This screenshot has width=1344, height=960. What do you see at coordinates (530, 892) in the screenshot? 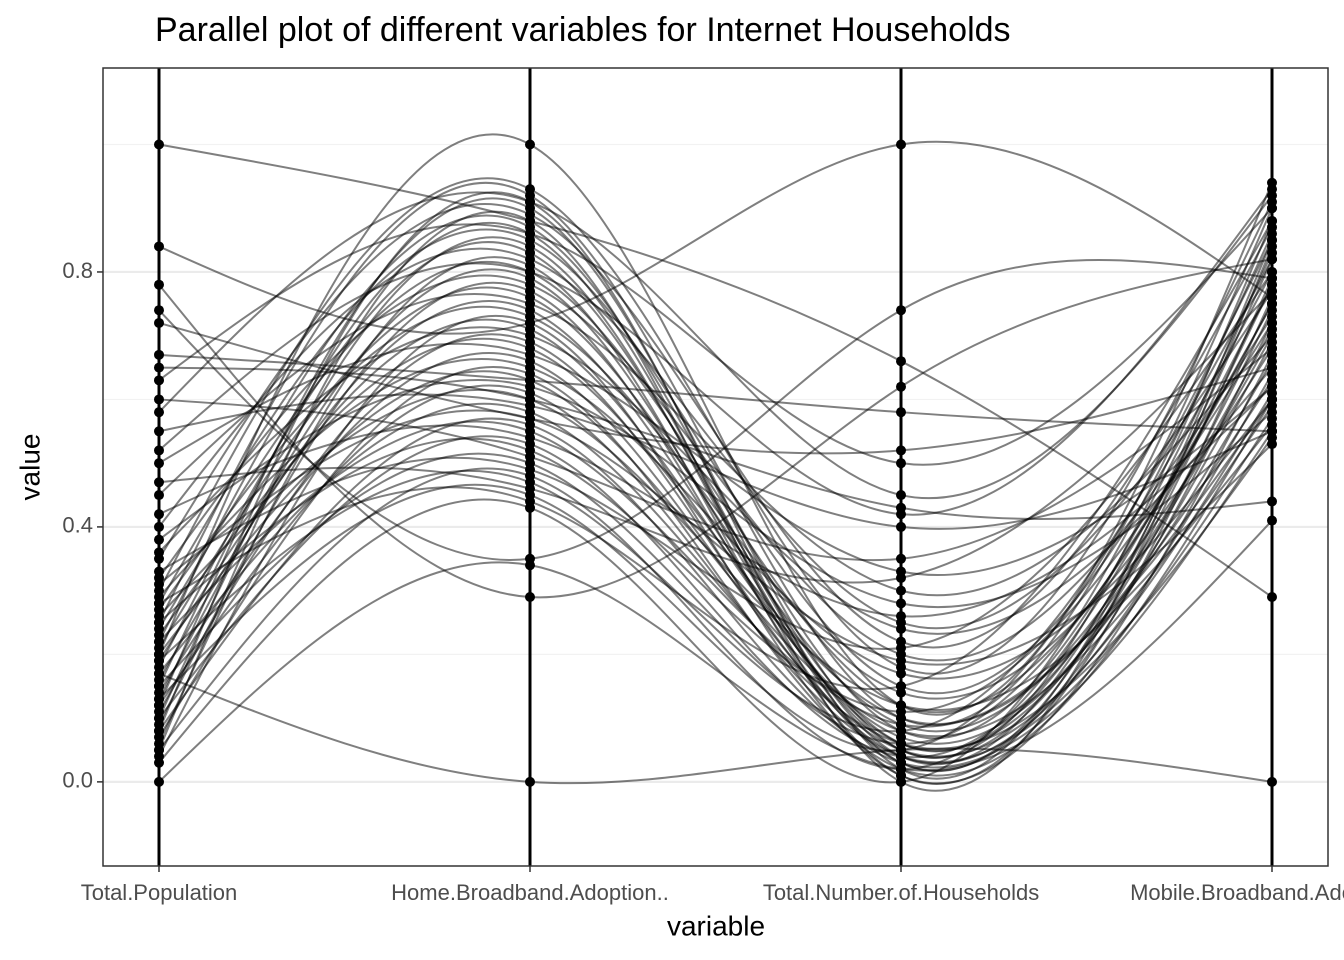
I see `x-tick-label: Home.Broadband.Adoption..` at bounding box center [530, 892].